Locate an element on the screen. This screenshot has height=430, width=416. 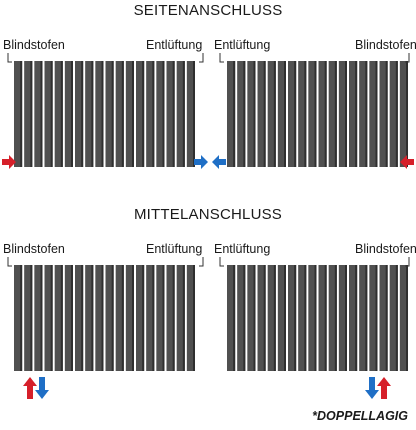
supply-arrow-up is located at coordinates (30, 388).